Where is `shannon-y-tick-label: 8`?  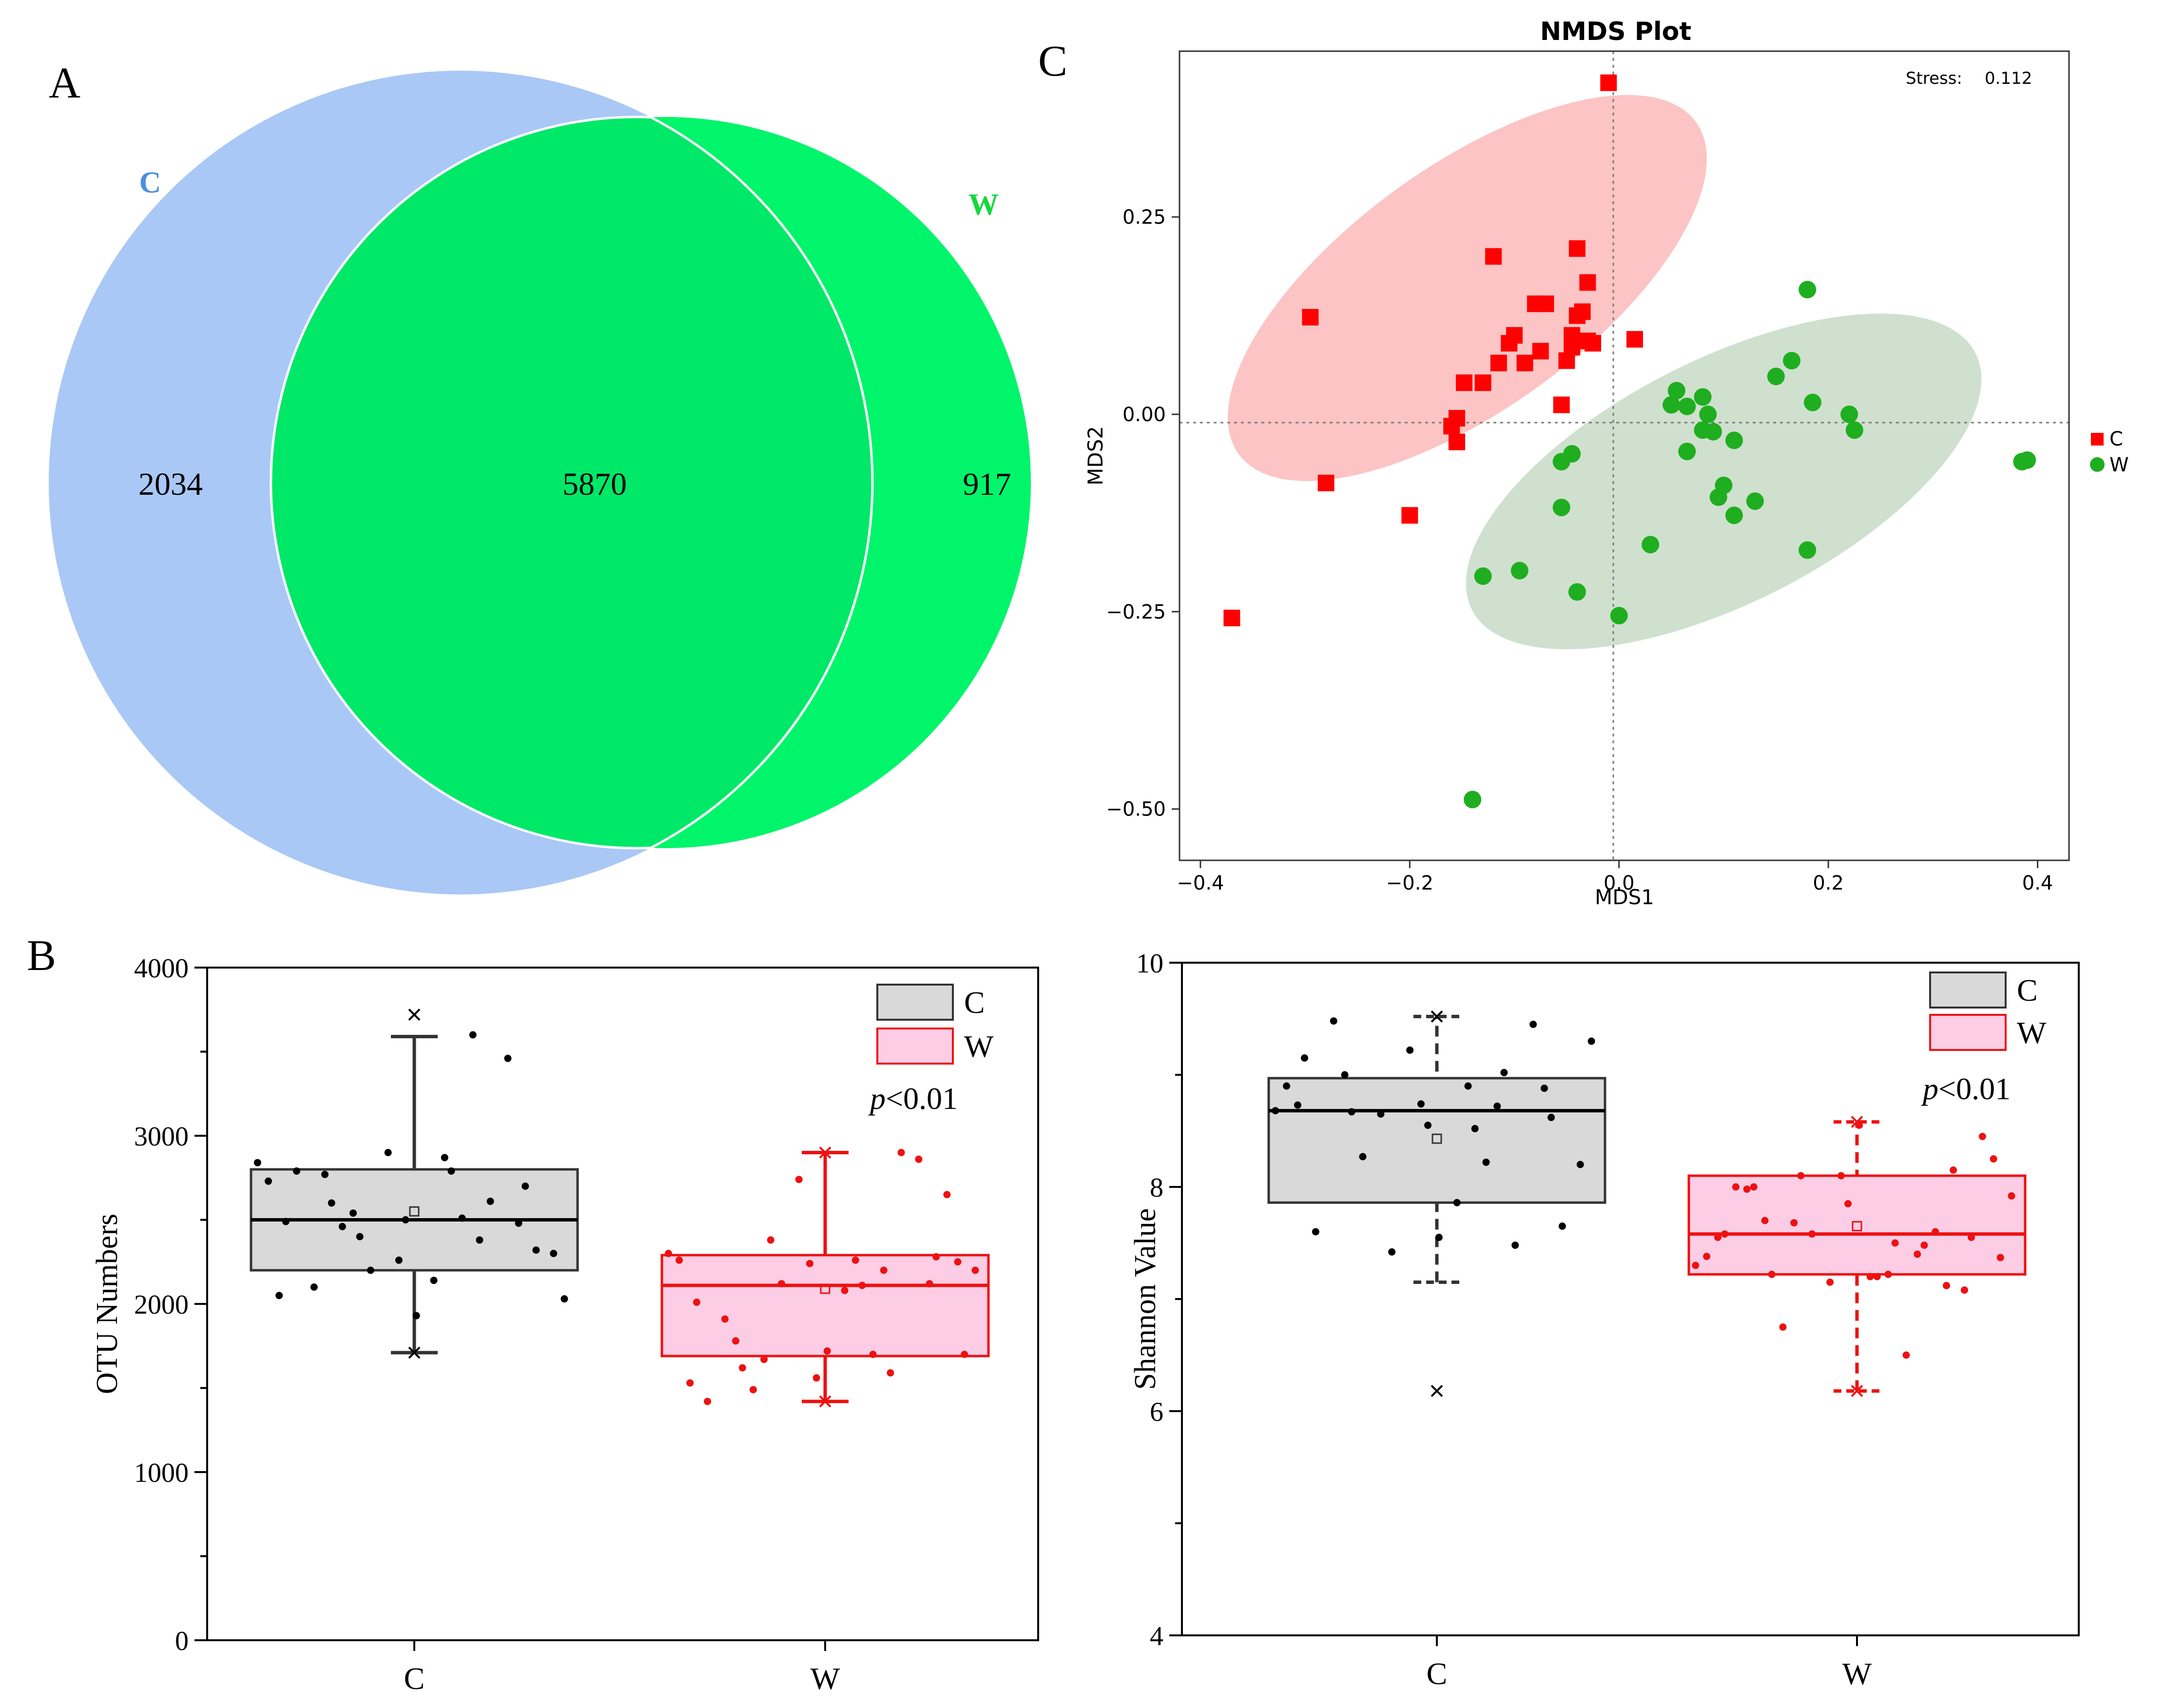 shannon-y-tick-label: 8 is located at coordinates (1156, 1188).